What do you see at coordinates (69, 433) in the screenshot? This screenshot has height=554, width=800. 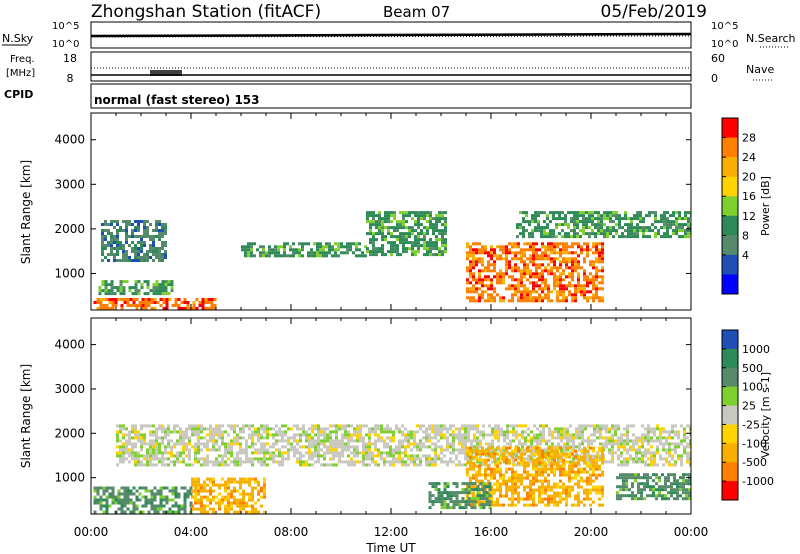 I see `velocity-ytick-label: 2000` at bounding box center [69, 433].